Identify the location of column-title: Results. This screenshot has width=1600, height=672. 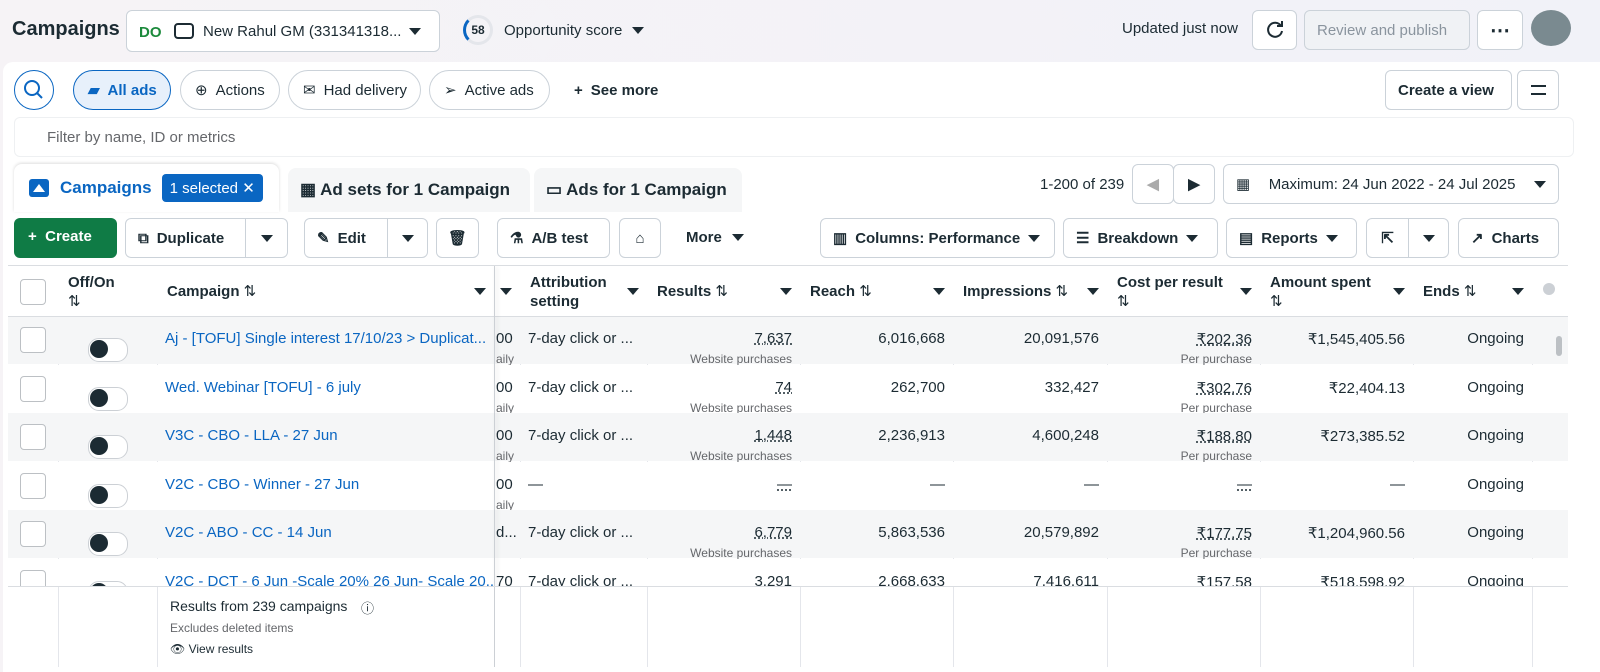
(684, 291).